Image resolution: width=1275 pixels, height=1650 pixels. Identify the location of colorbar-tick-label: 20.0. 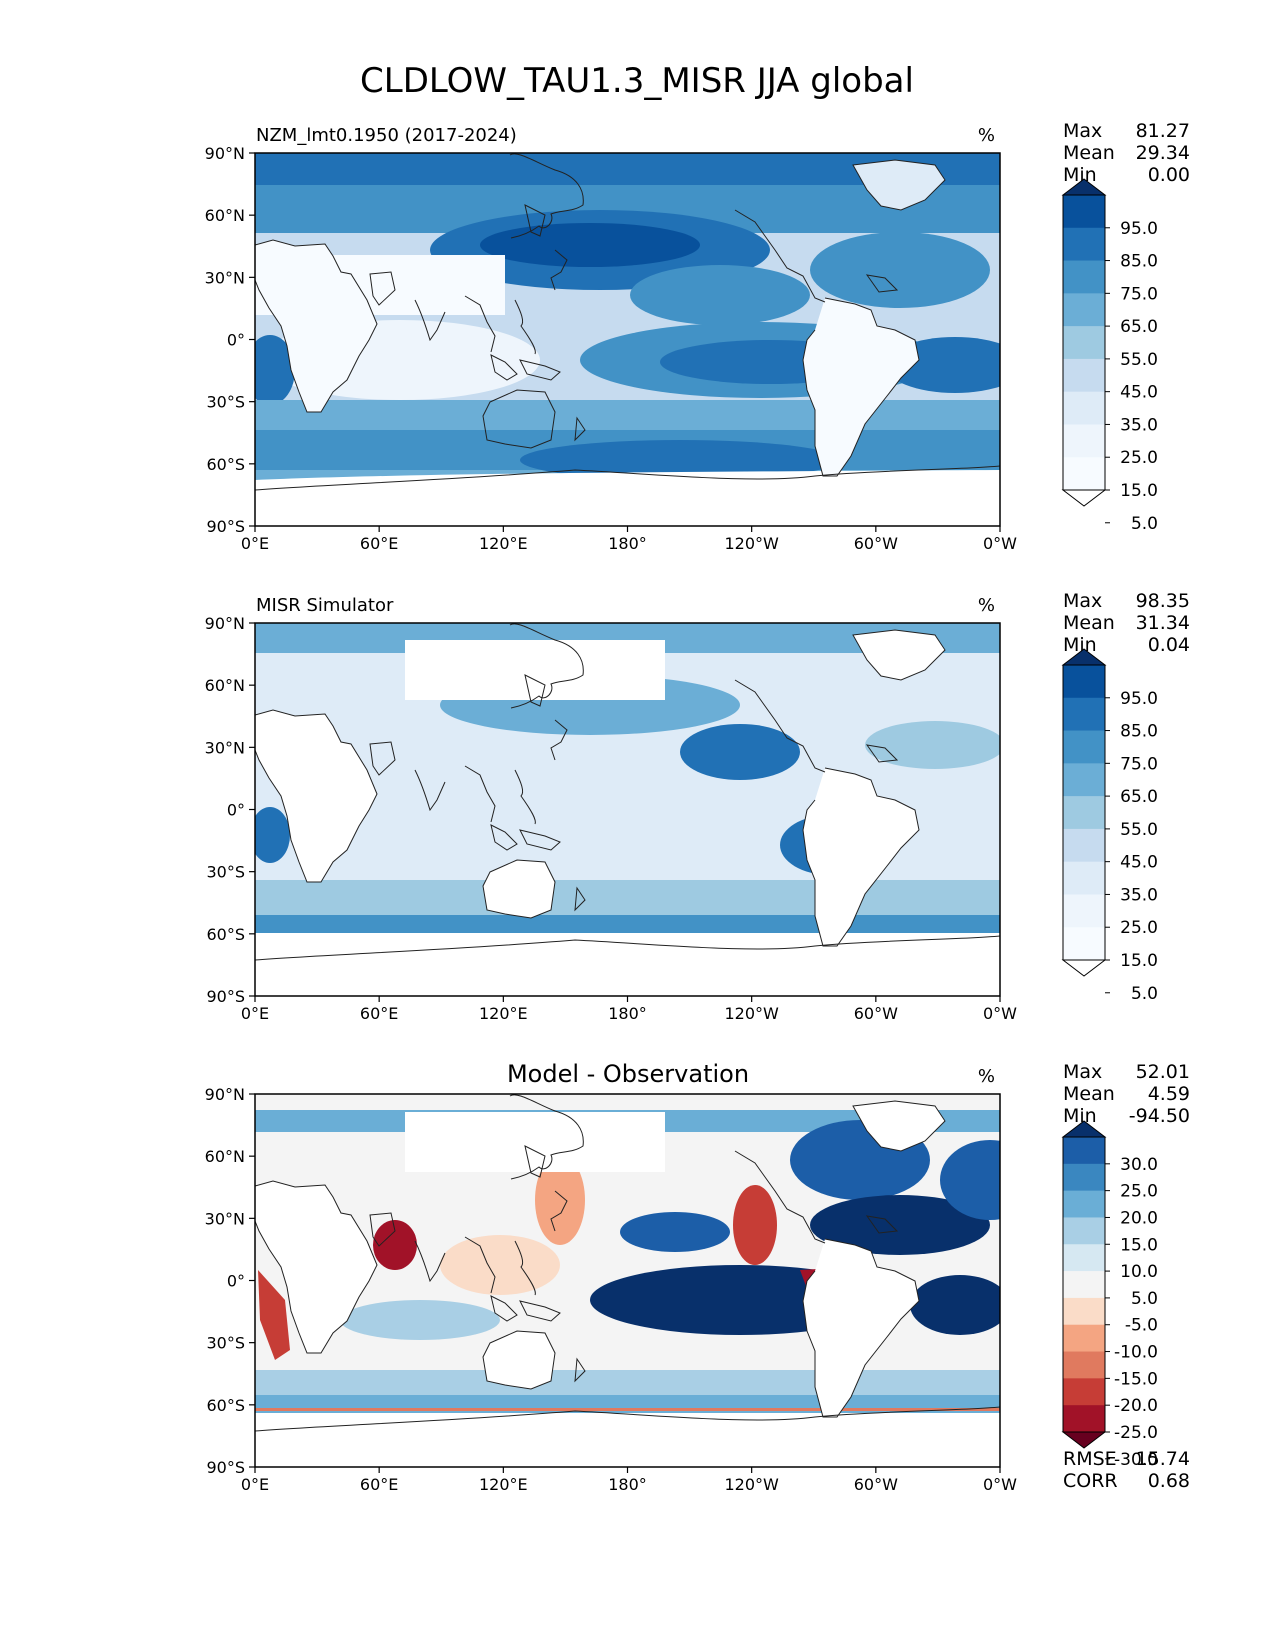
(1139, 1218).